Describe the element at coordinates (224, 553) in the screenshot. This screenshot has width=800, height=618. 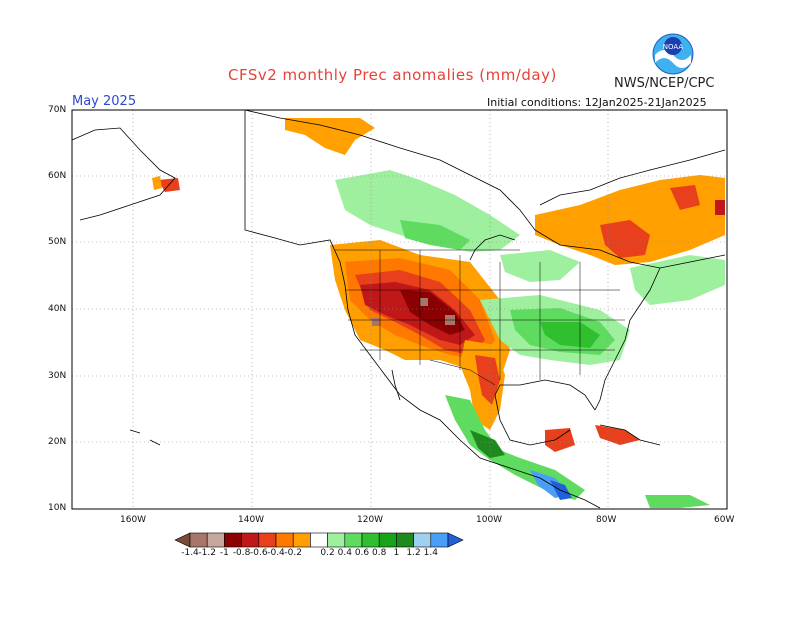
I see `colorbar-label: -1` at that location.